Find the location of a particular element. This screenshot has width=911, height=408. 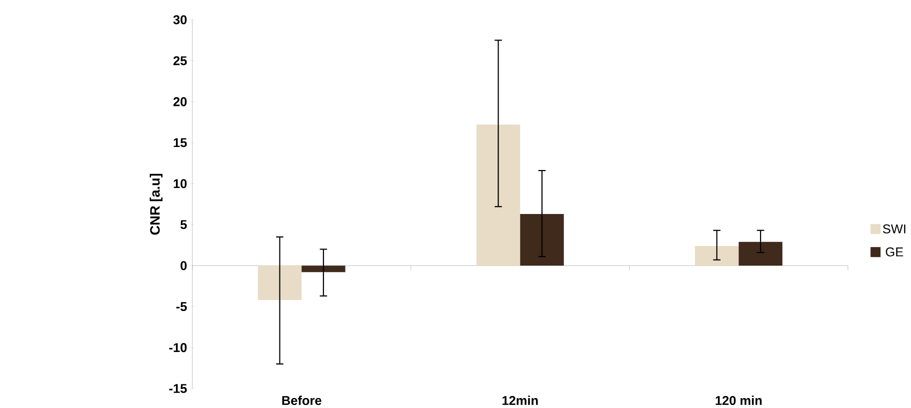

x-tick-label: 120 min is located at coordinates (739, 400).